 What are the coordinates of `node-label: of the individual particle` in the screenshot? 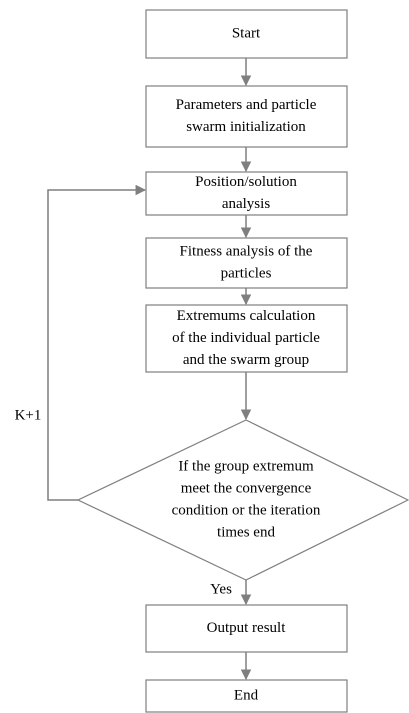 It's located at (246, 338).